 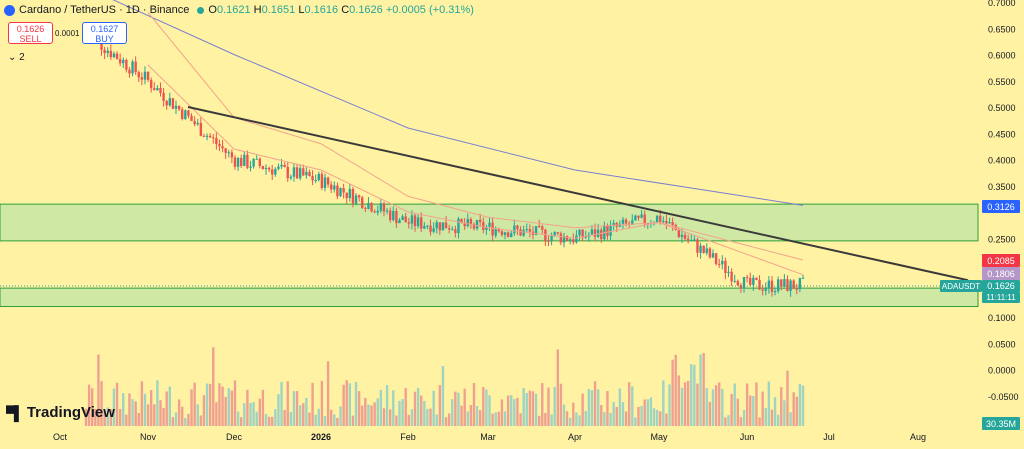 What do you see at coordinates (1001, 274) in the screenshot?
I see `price-tag-ma-fast: 0.1806` at bounding box center [1001, 274].